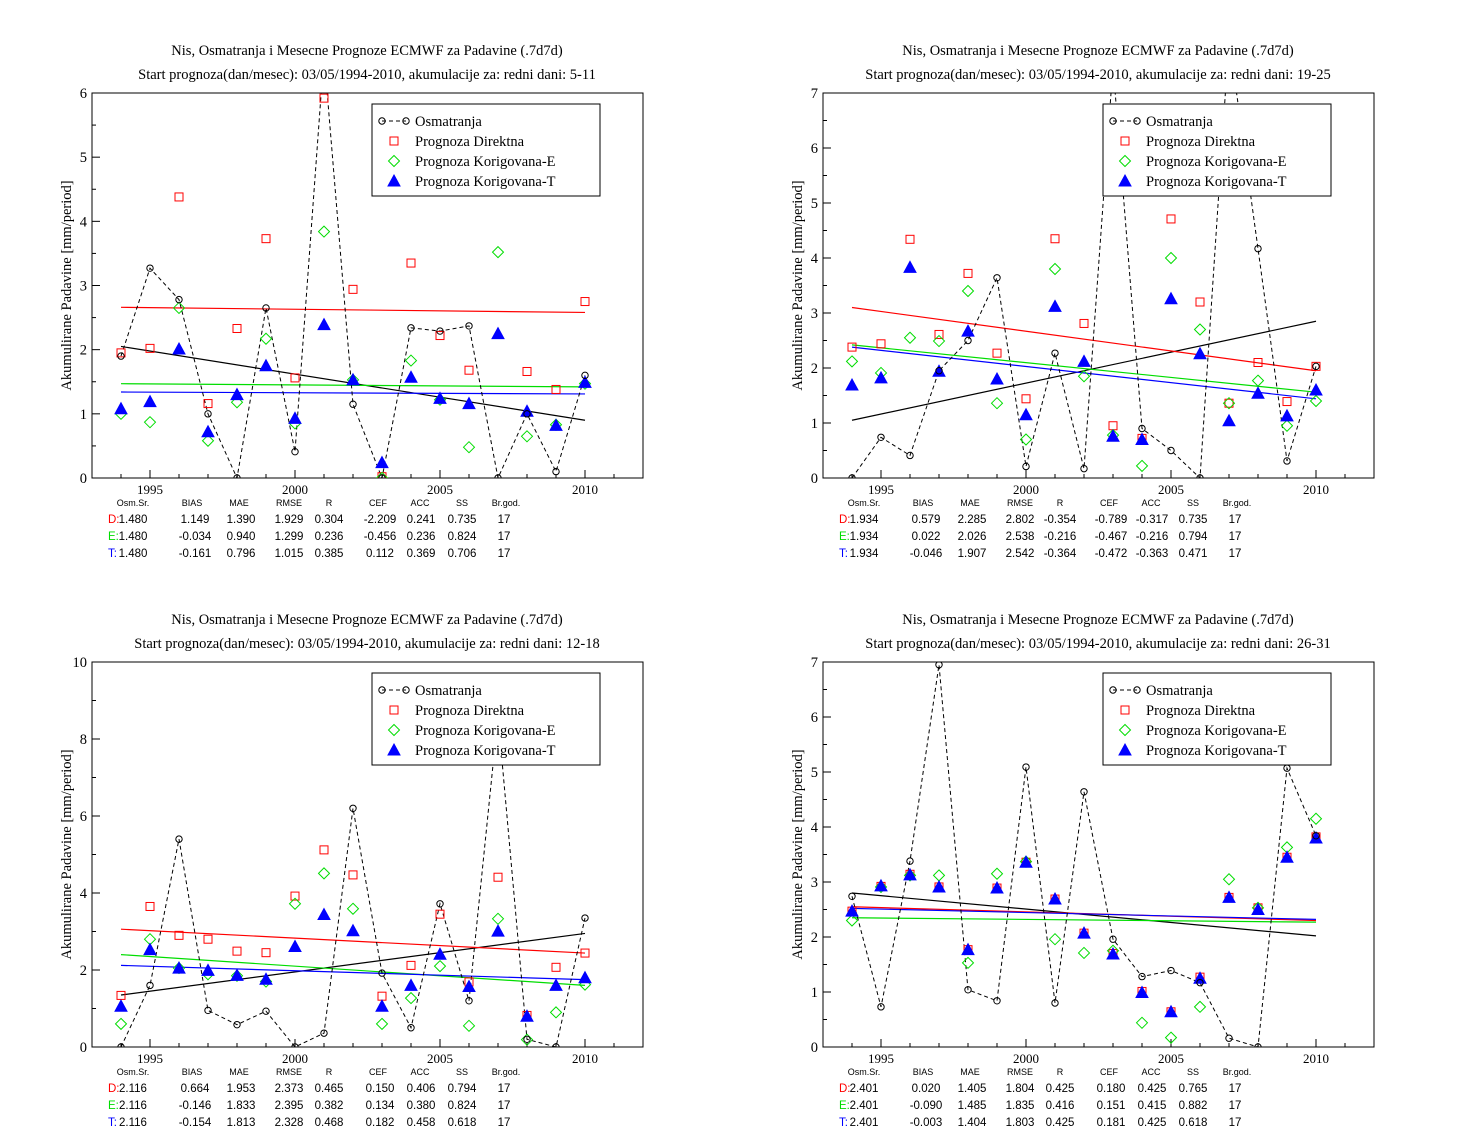 The image size is (1462, 1138). Describe the element at coordinates (421, 554) in the screenshot. I see `stats-cell: 0.369` at that location.